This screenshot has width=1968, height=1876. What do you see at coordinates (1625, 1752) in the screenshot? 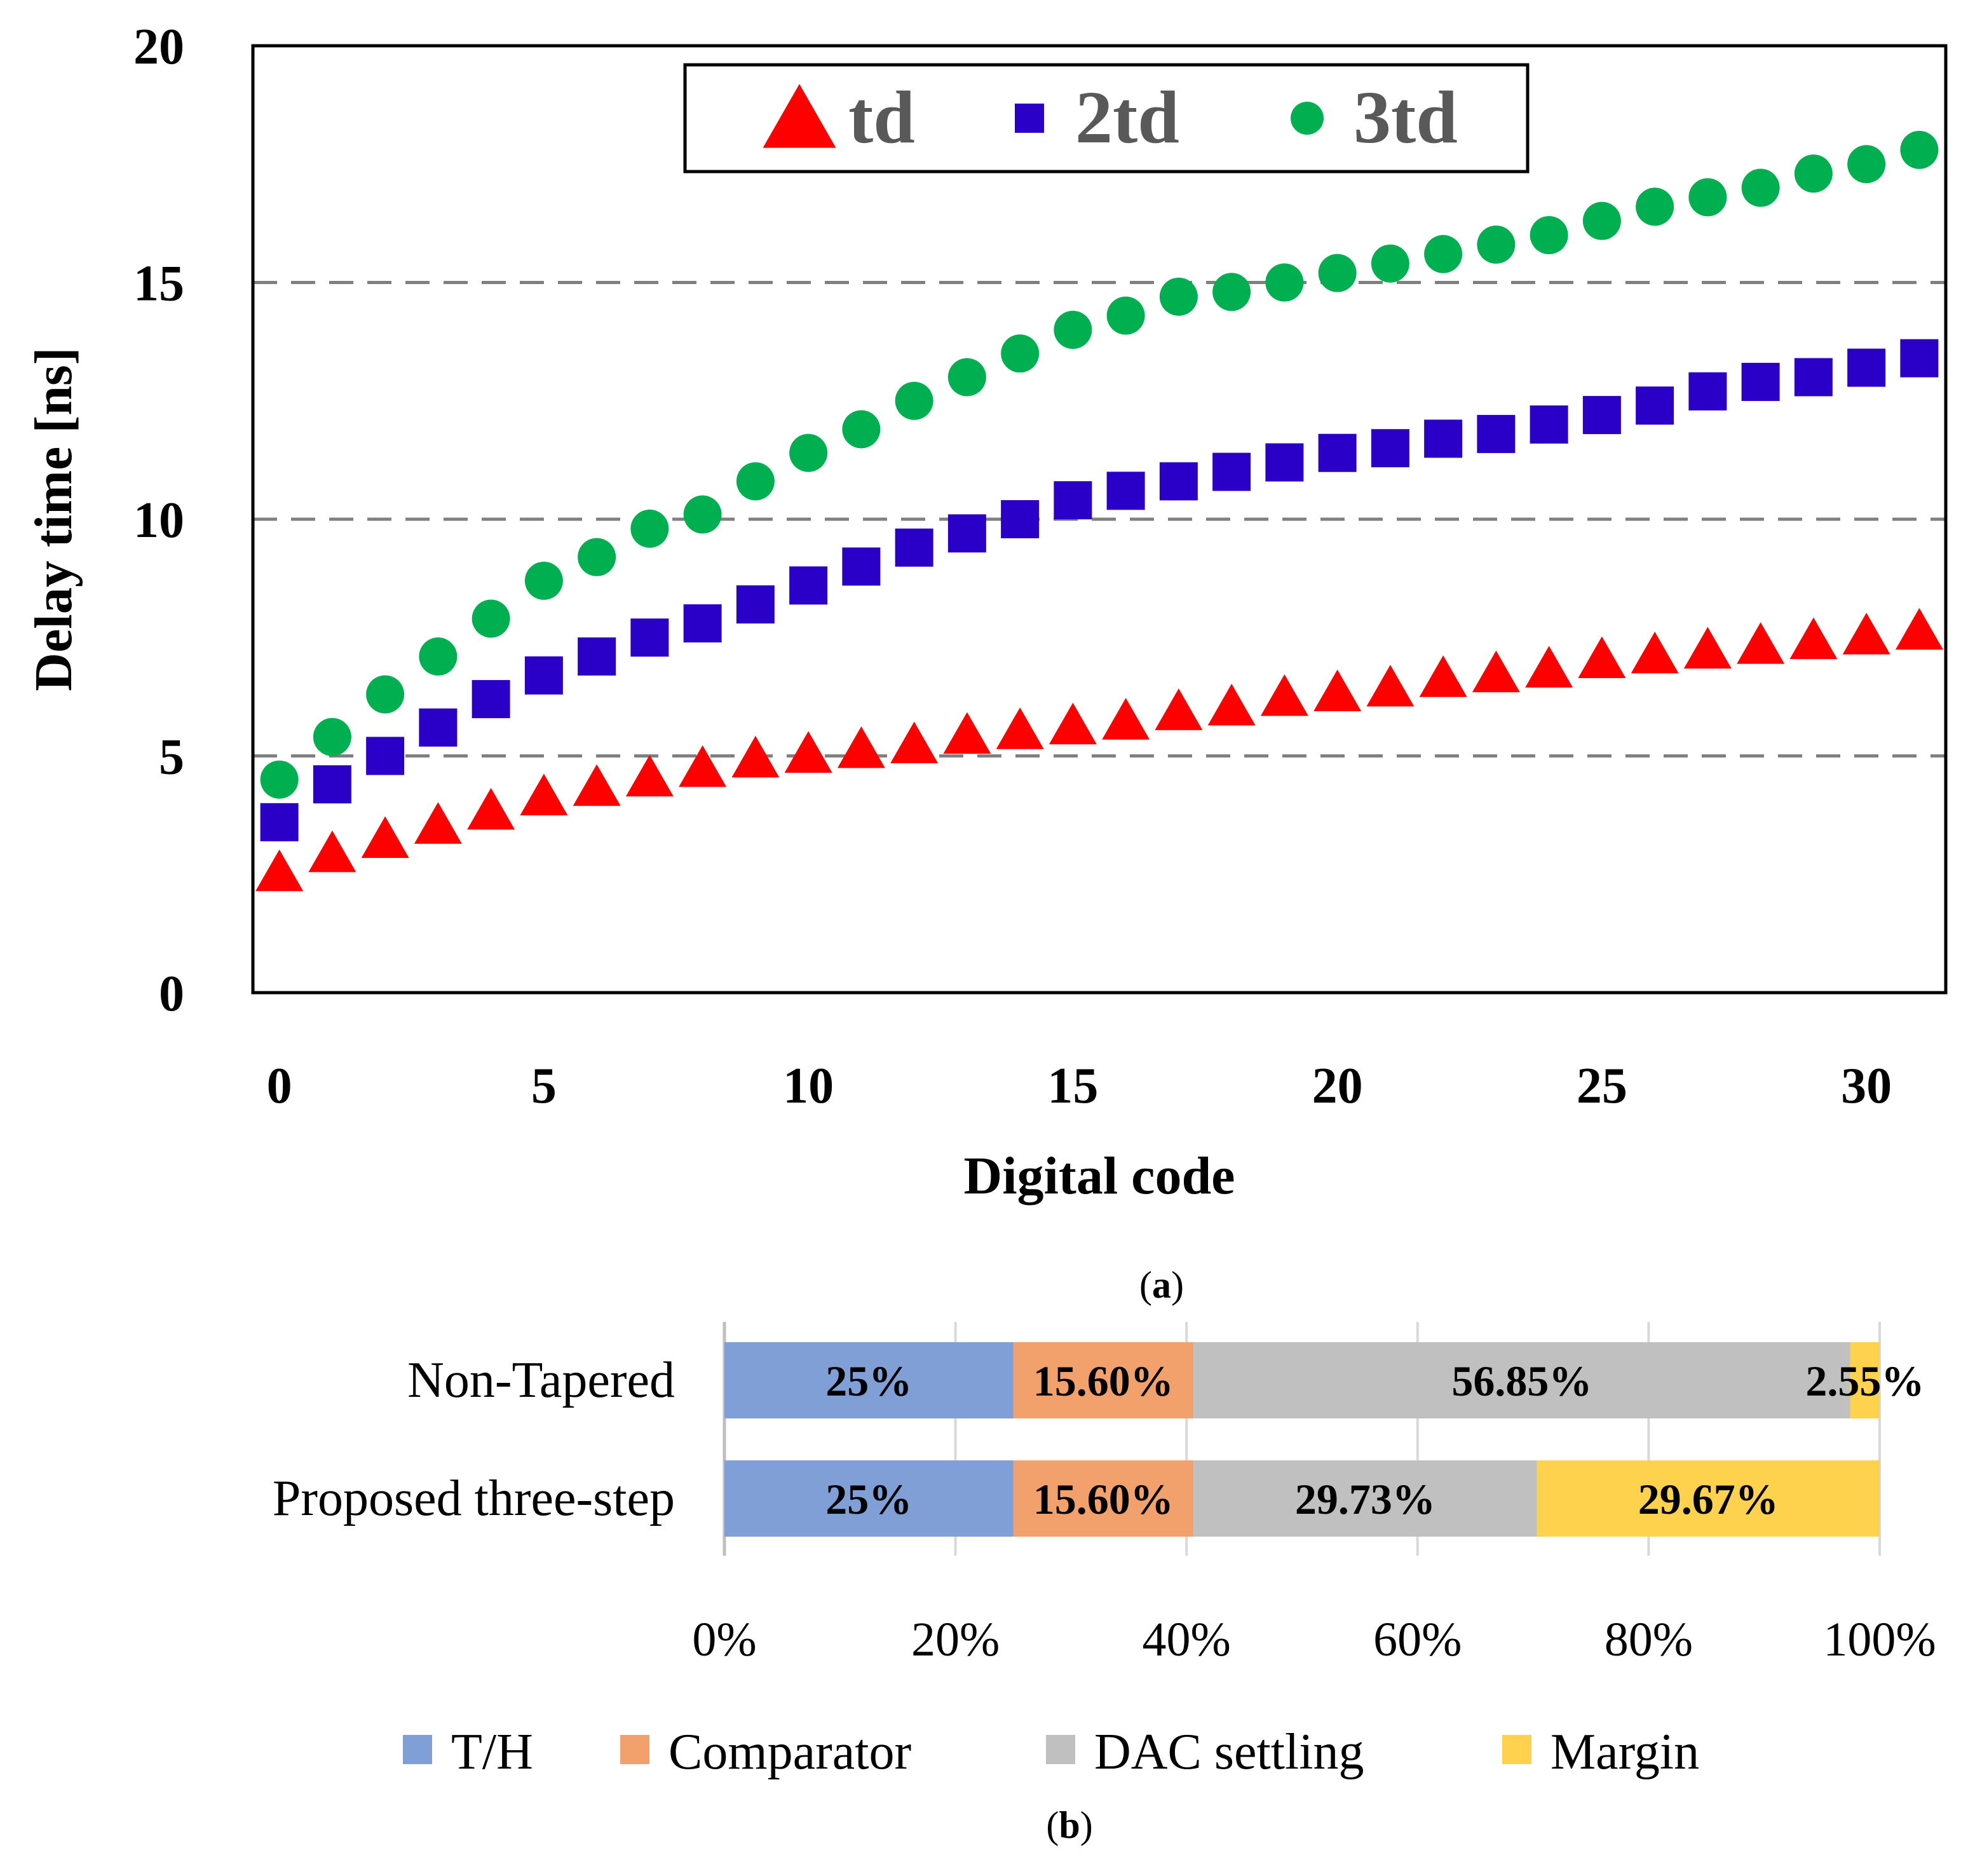
I see `b-legend-label: Margin` at bounding box center [1625, 1752].